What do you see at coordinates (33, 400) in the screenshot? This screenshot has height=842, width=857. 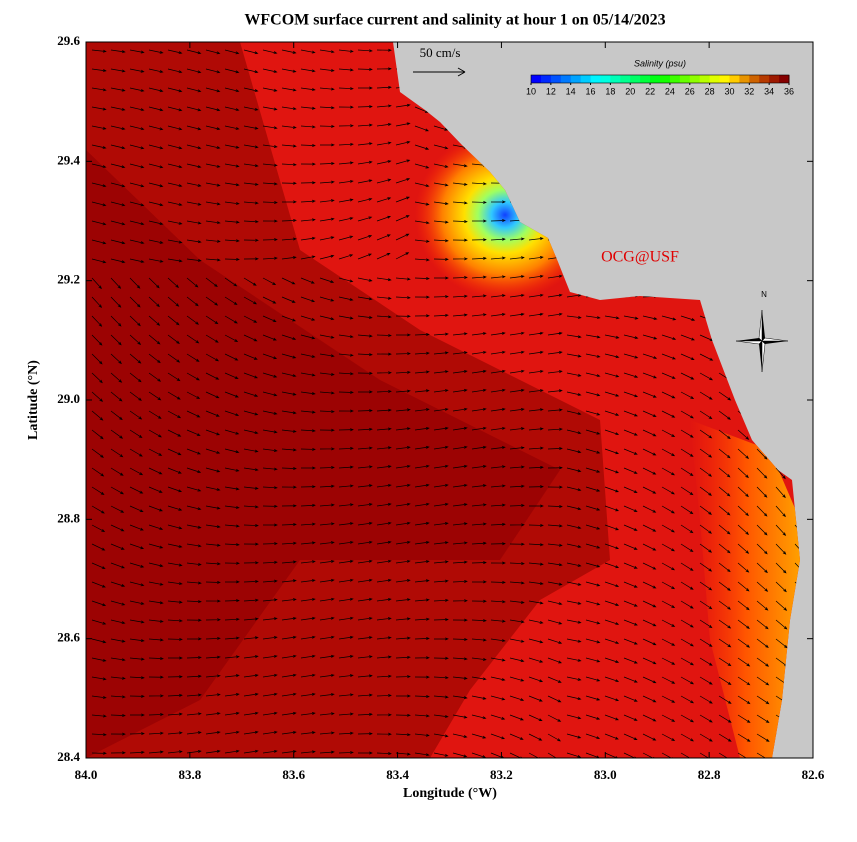 I see `y-axis-label: Latitude (°N)` at bounding box center [33, 400].